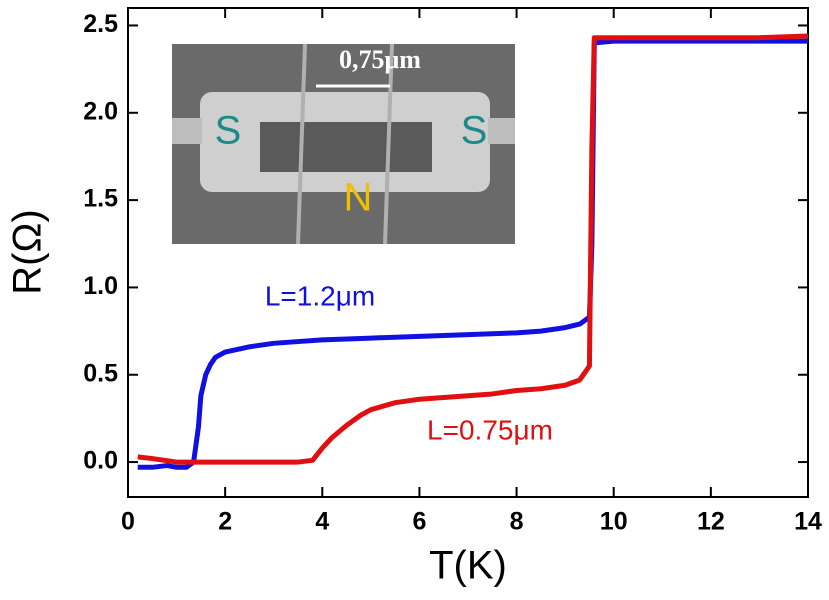  Describe the element at coordinates (490, 429) in the screenshot. I see `series-label: L=0.75μm` at that location.